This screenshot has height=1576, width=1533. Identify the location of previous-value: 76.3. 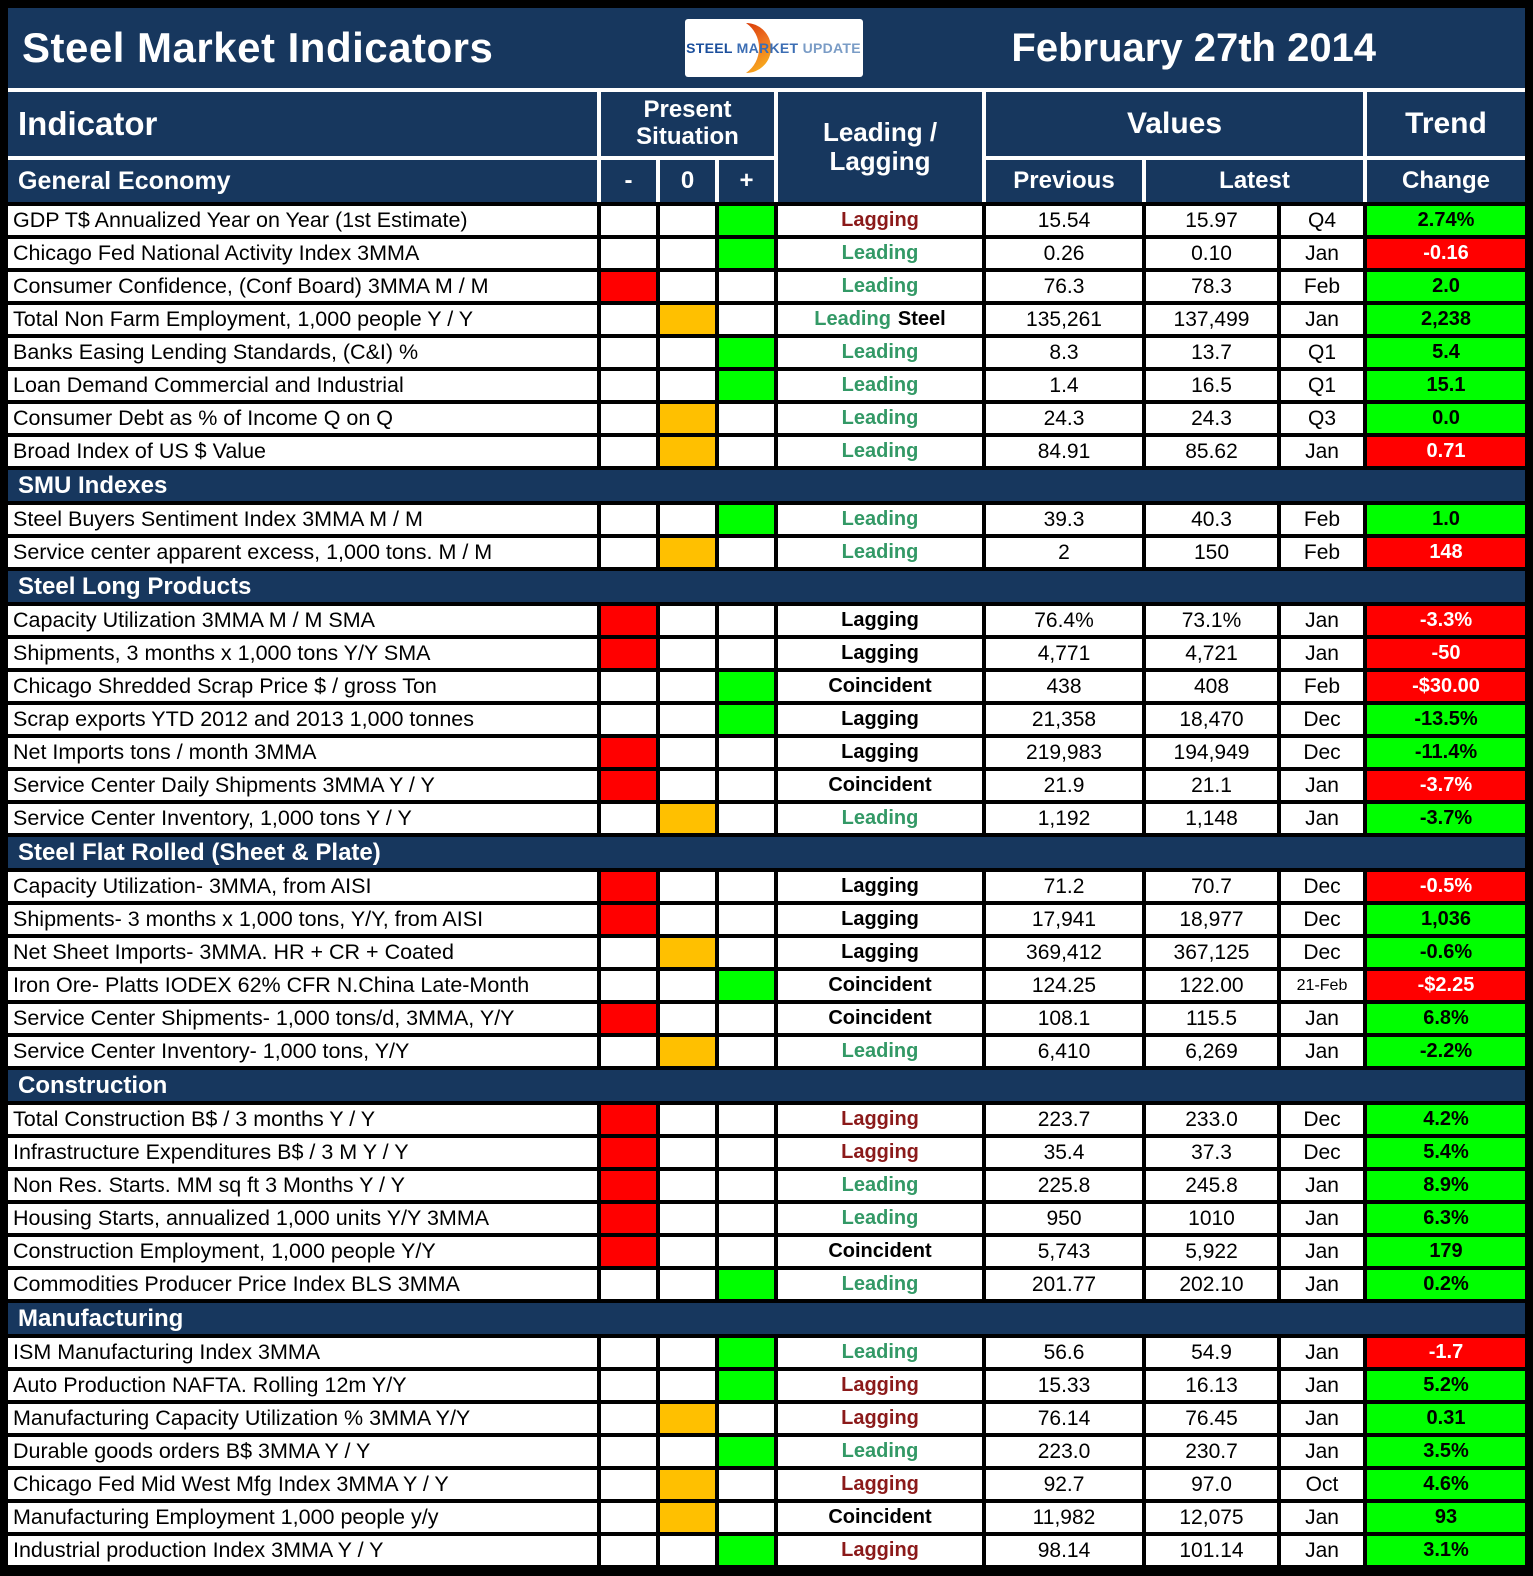
(1064, 286).